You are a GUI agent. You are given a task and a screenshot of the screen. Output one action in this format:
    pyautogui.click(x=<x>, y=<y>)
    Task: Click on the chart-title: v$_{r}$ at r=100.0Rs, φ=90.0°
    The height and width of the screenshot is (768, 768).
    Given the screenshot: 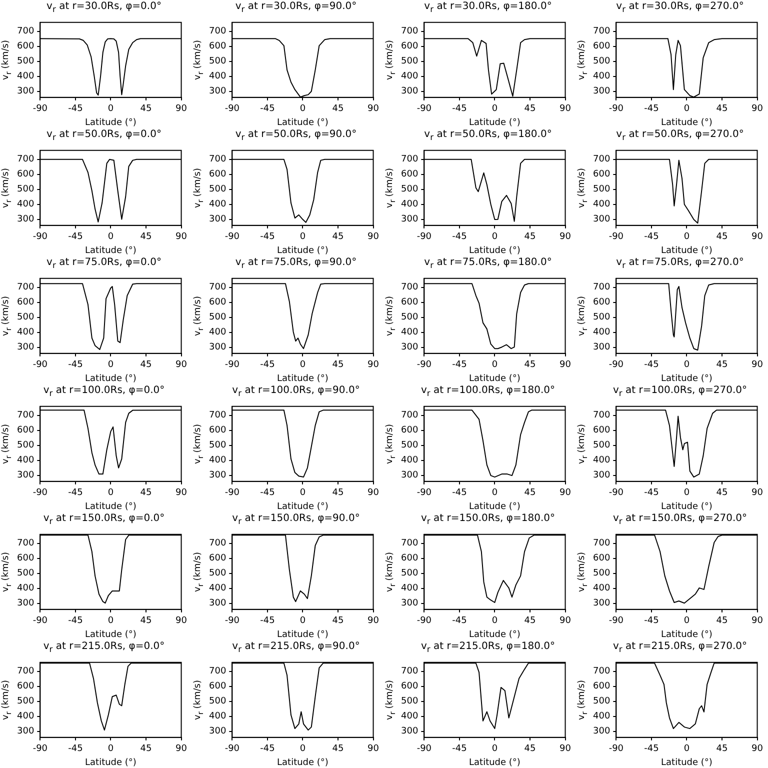 What is the action you would take?
    pyautogui.click(x=296, y=391)
    